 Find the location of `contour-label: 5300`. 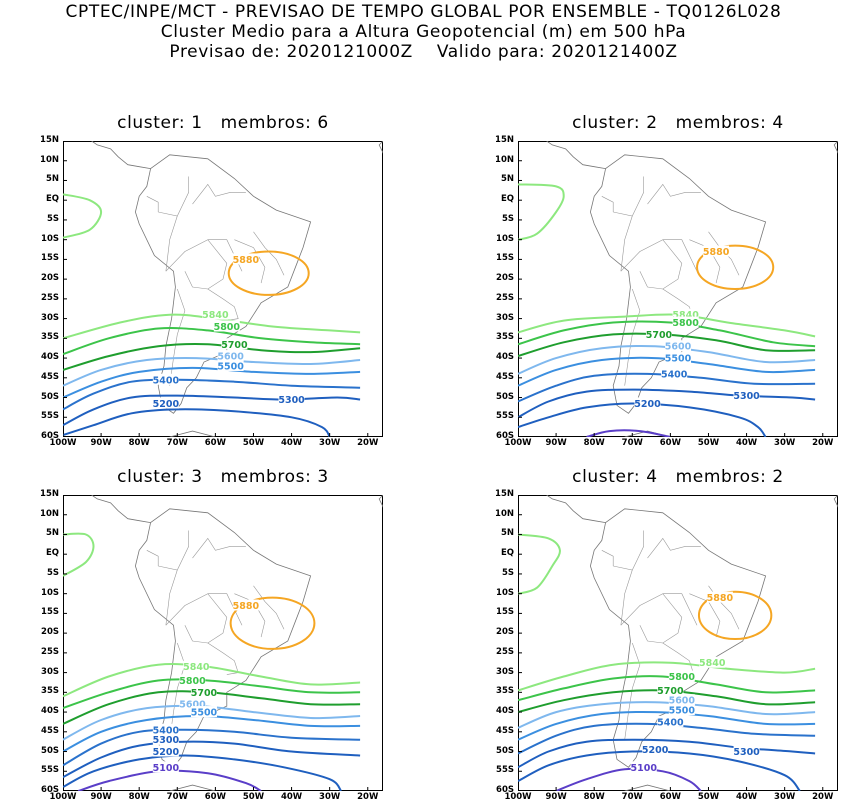

contour-label: 5300 is located at coordinates (746, 396).